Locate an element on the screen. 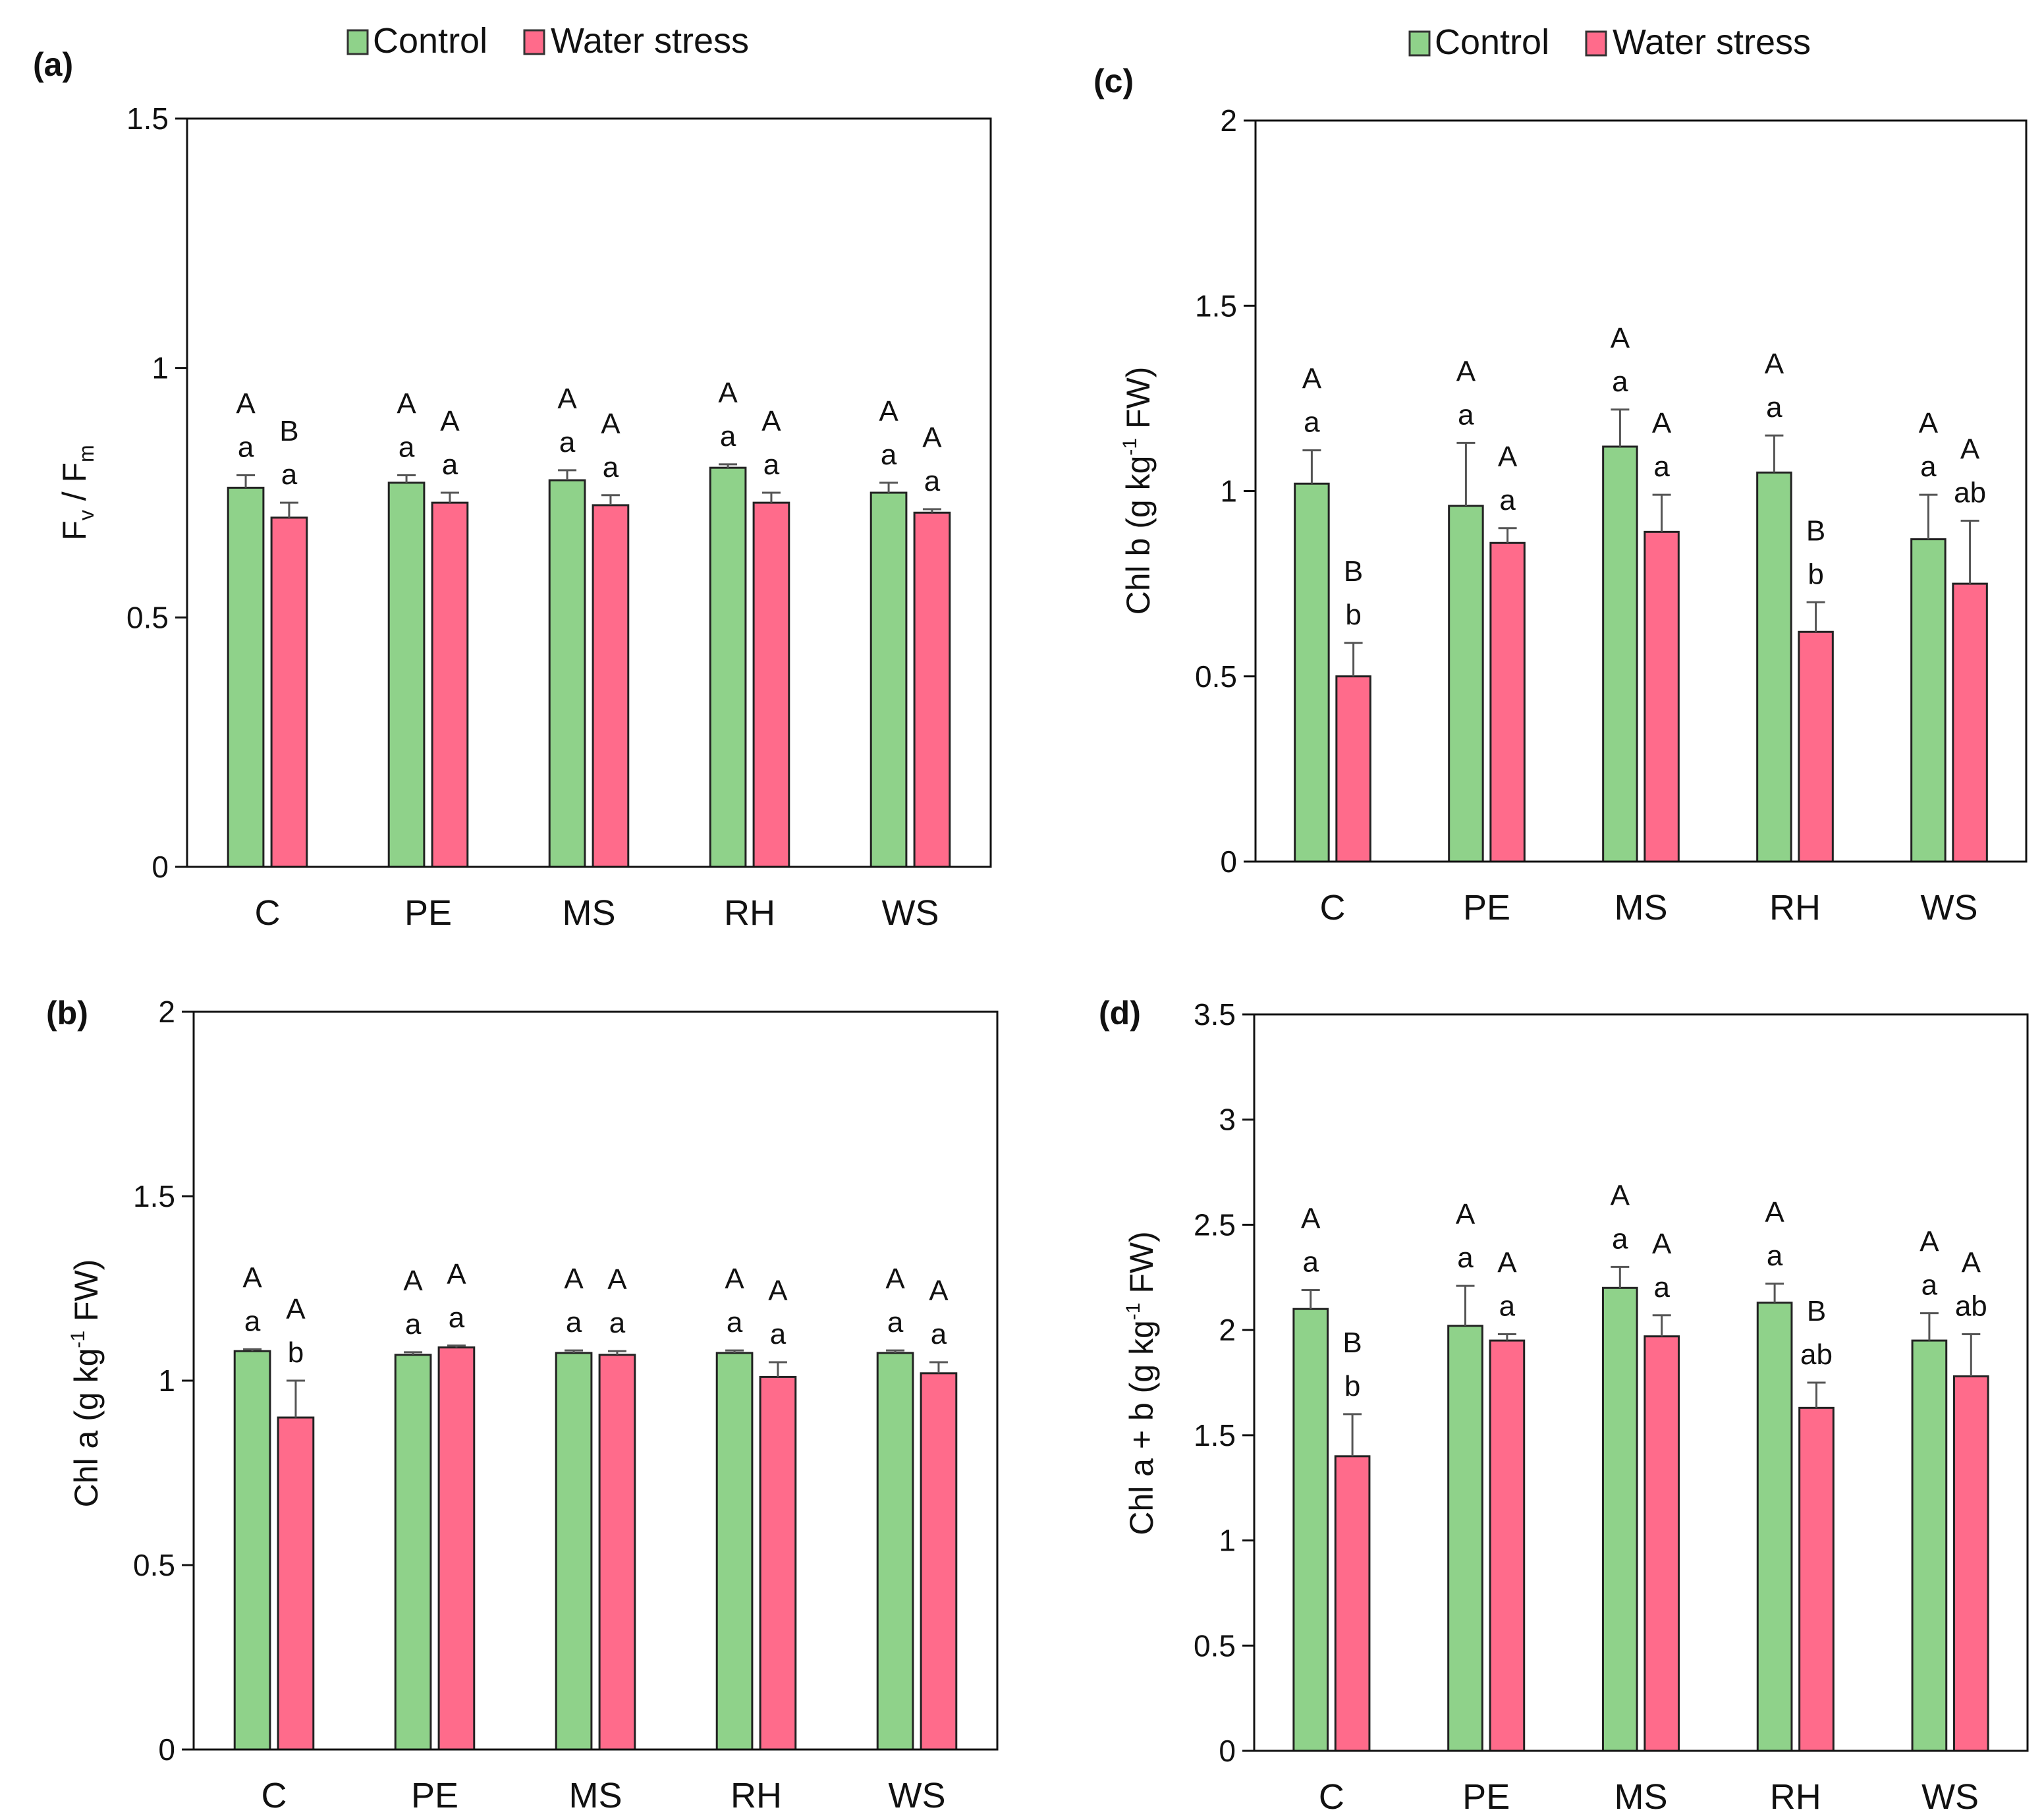 The height and width of the screenshot is (1820, 2044). significance-letter-lower: b is located at coordinates (1353, 615).